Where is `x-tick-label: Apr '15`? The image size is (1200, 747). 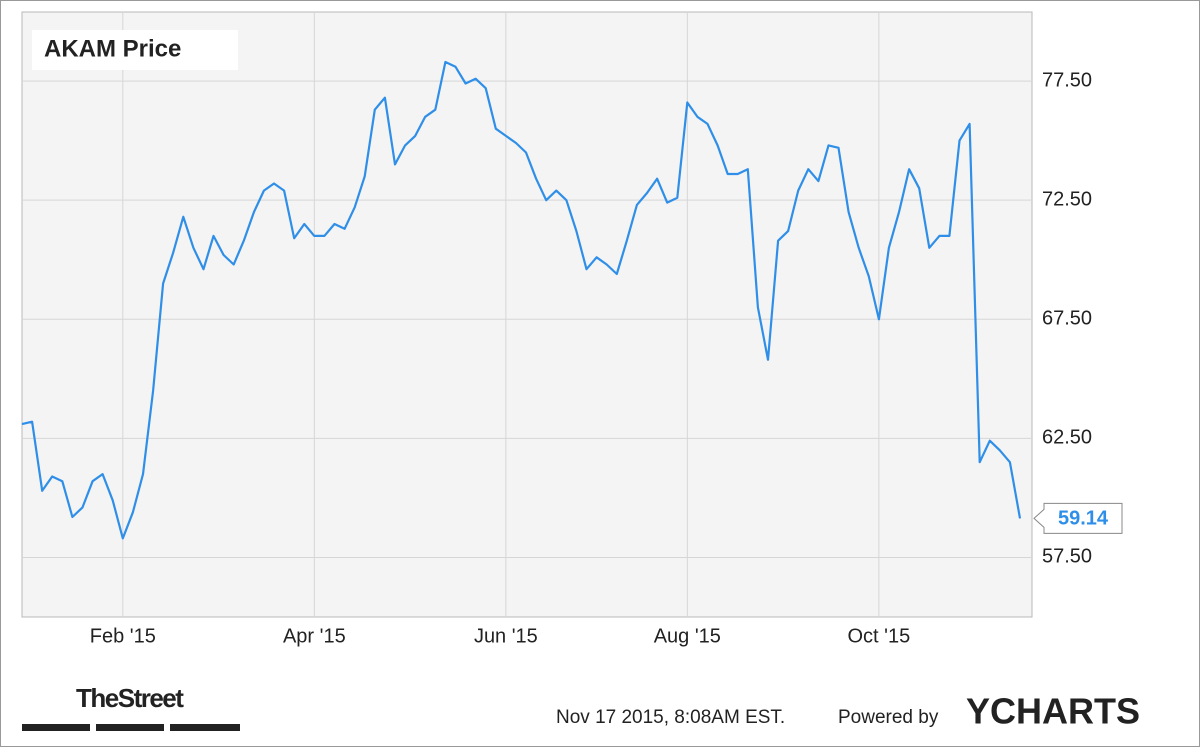 x-tick-label: Apr '15 is located at coordinates (314, 636).